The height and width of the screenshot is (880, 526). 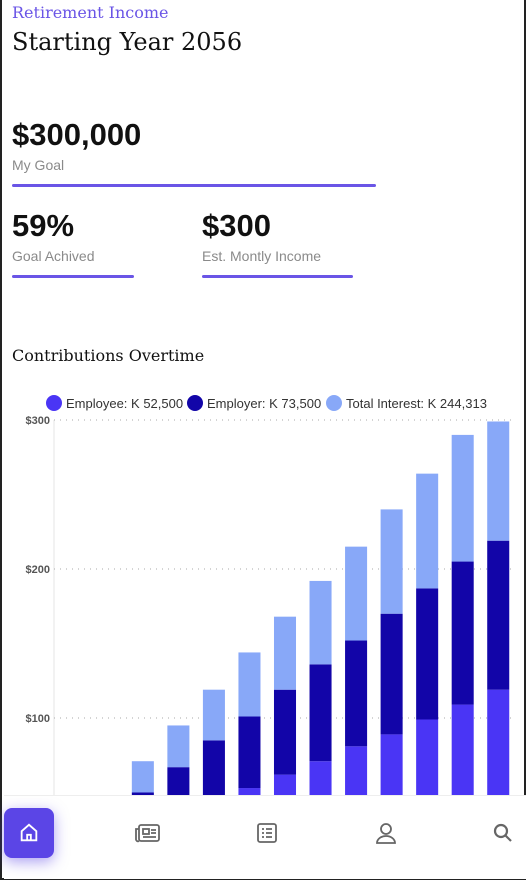 What do you see at coordinates (90, 12) in the screenshot?
I see `eyebrow: Retirement Income` at bounding box center [90, 12].